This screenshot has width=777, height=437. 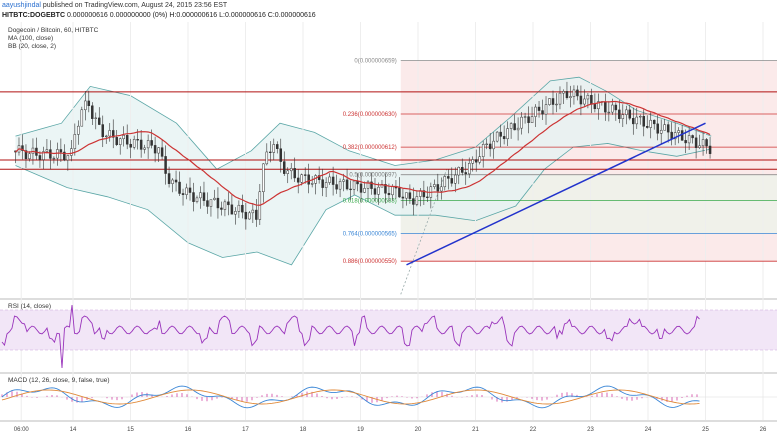 What do you see at coordinates (648, 430) in the screenshot?
I see `x-tick-label: 24` at bounding box center [648, 430].